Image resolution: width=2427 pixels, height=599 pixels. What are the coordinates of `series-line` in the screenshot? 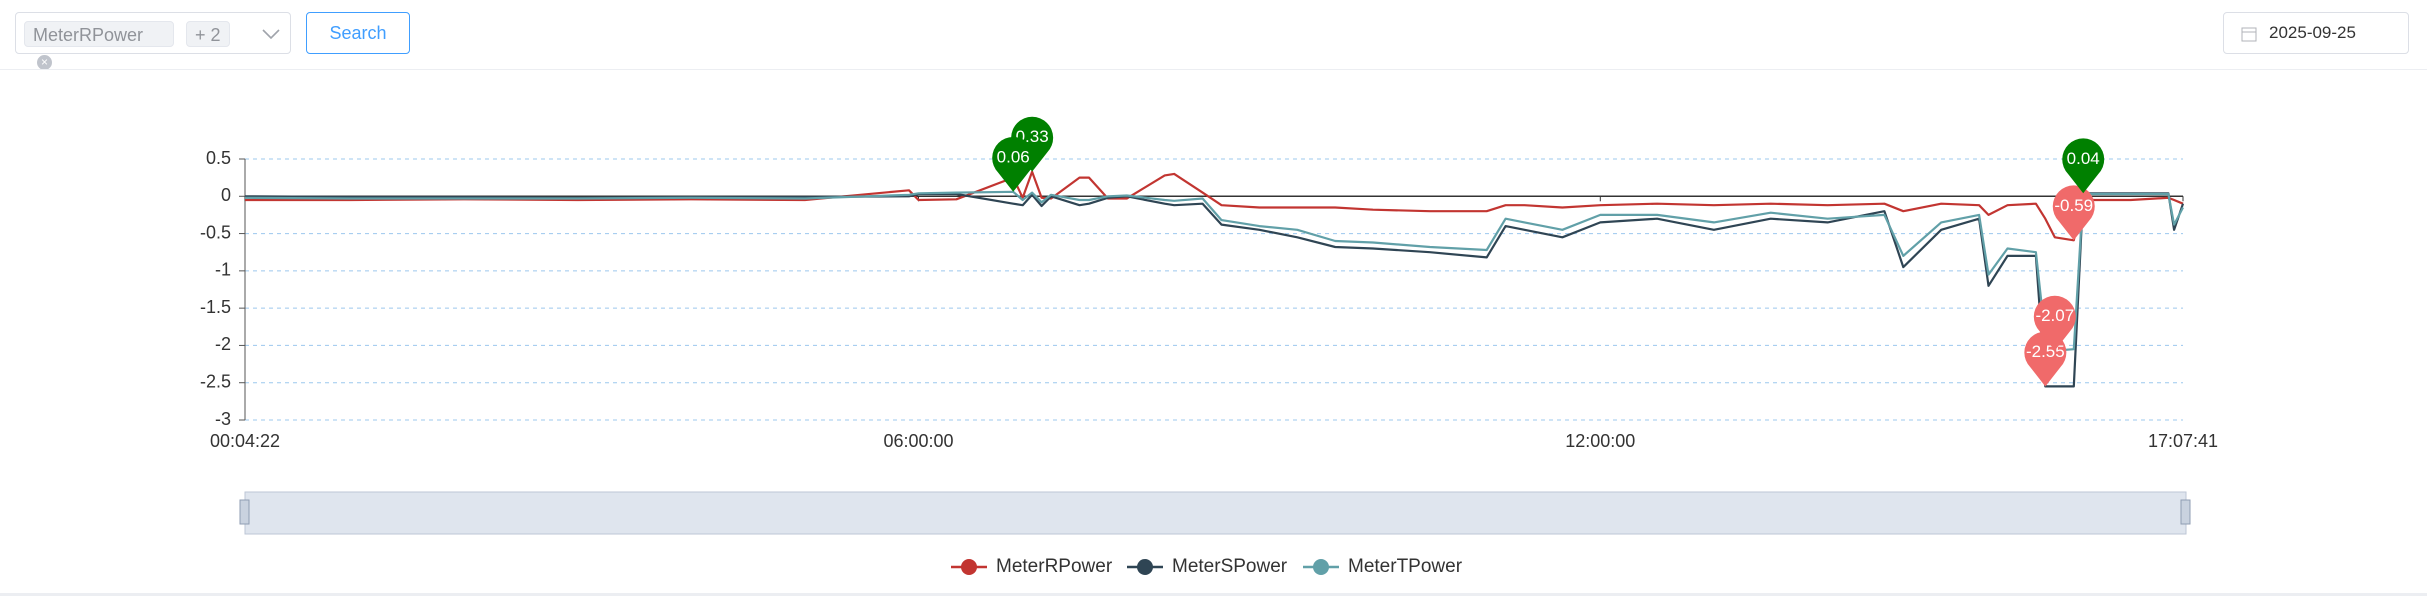 It's located at (1214, 206).